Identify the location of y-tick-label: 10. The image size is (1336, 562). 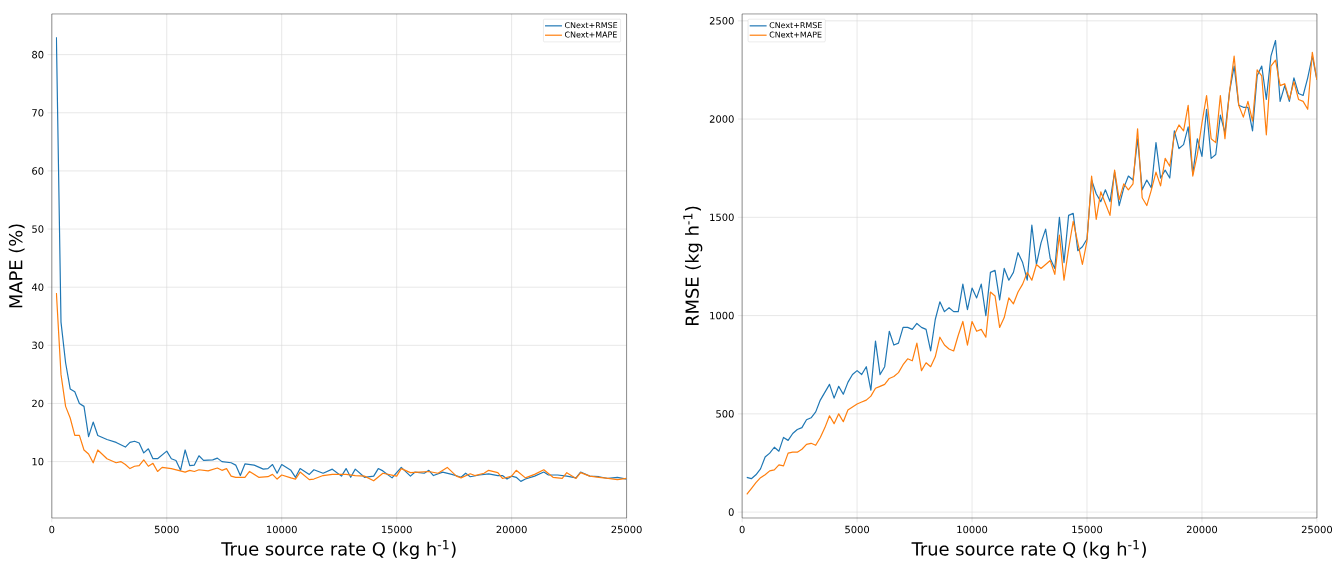
(38, 461).